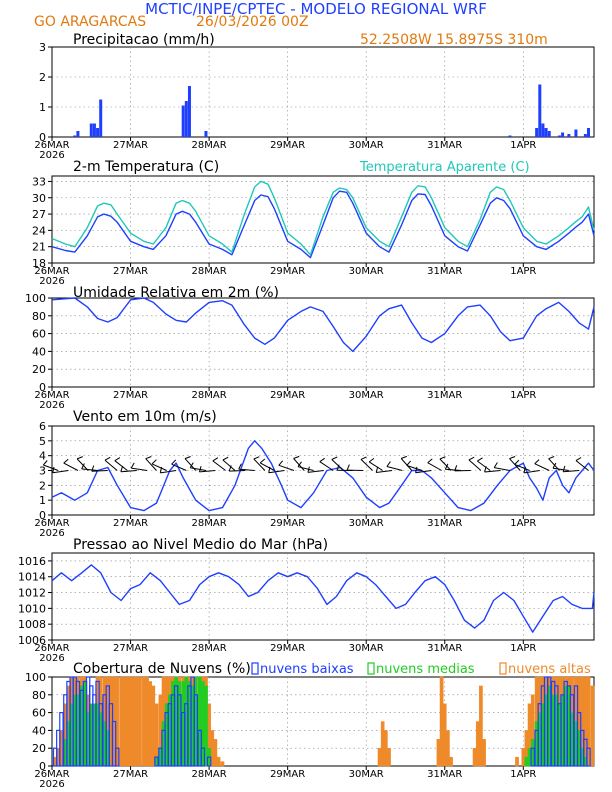  What do you see at coordinates (176, 293) in the screenshot?
I see `panel-title: Umidade Relativa em 2m (%)` at bounding box center [176, 293].